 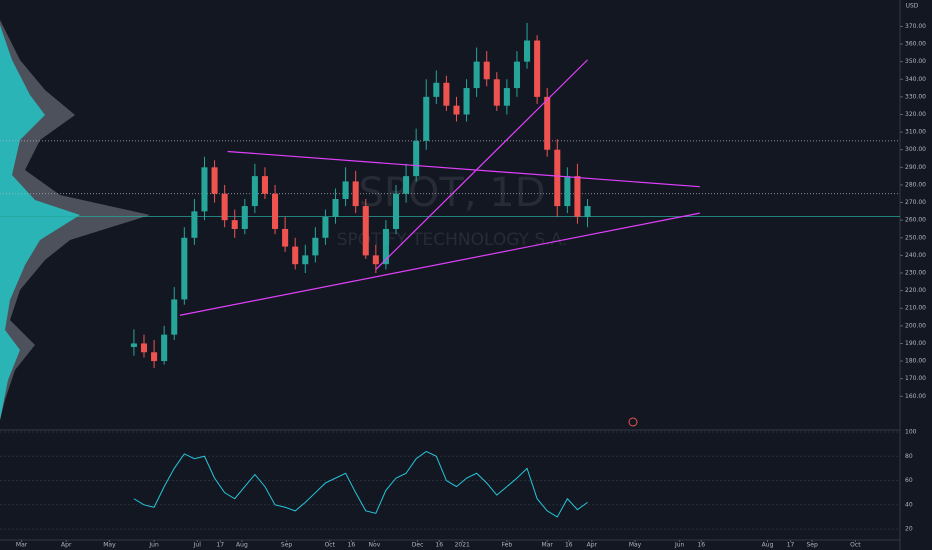 I want to click on y-tick-label: 310.00, so click(x=915, y=132).